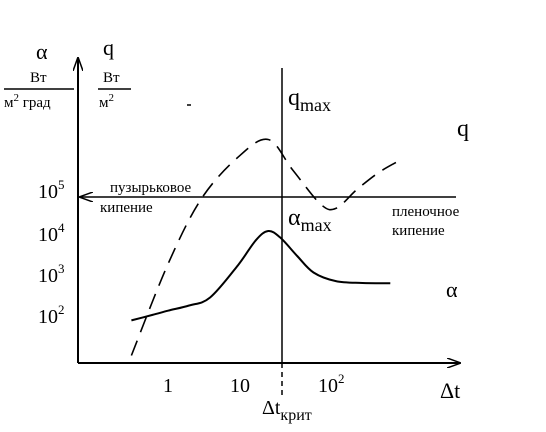  I want to click on y-tick-labels: 10² 10³ 10⁴ 10⁵, so click(51, 252).